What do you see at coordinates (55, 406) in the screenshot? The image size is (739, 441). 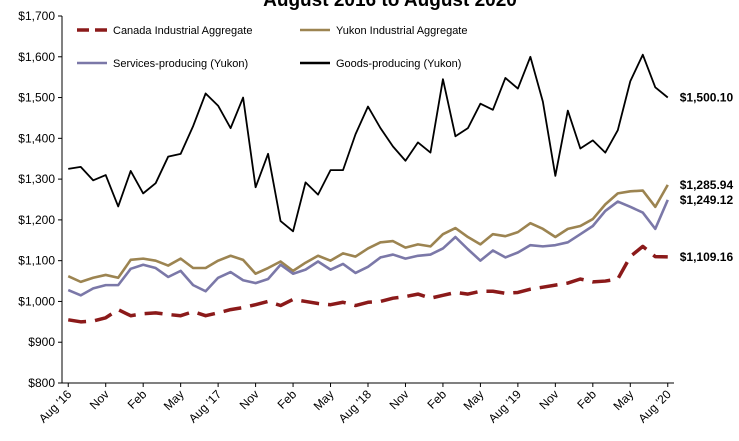 I see `x-tick-label: Aug '16` at bounding box center [55, 406].